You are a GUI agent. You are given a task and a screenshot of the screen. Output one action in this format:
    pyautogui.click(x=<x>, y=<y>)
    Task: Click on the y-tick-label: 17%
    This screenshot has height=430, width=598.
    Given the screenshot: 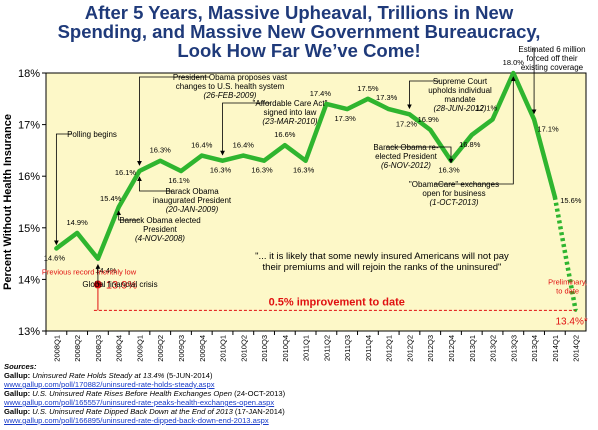 What is the action you would take?
    pyautogui.click(x=29, y=126)
    